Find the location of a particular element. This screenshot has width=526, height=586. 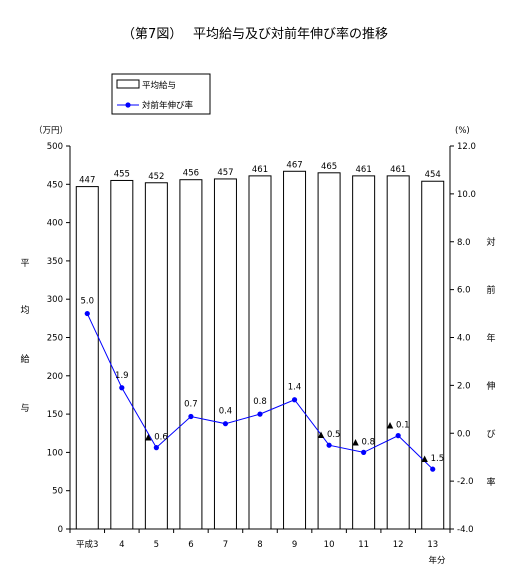

bar-value-labels: 447 455 452 456 457 461 467 465 461 461 454 is located at coordinates (260, 172).